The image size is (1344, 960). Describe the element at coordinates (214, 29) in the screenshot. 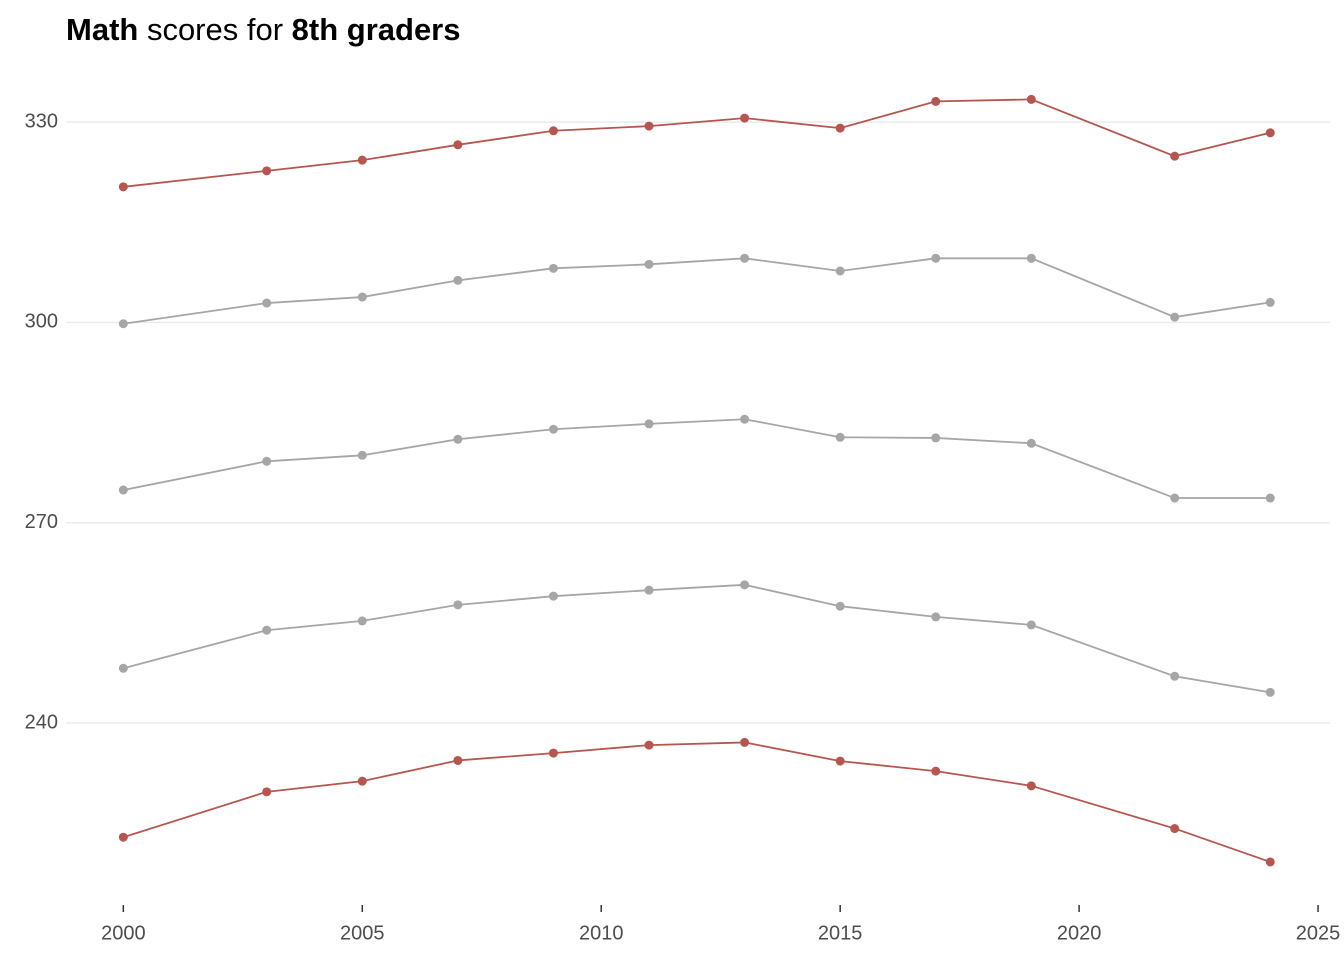

I see `title-part: scores for` at that location.